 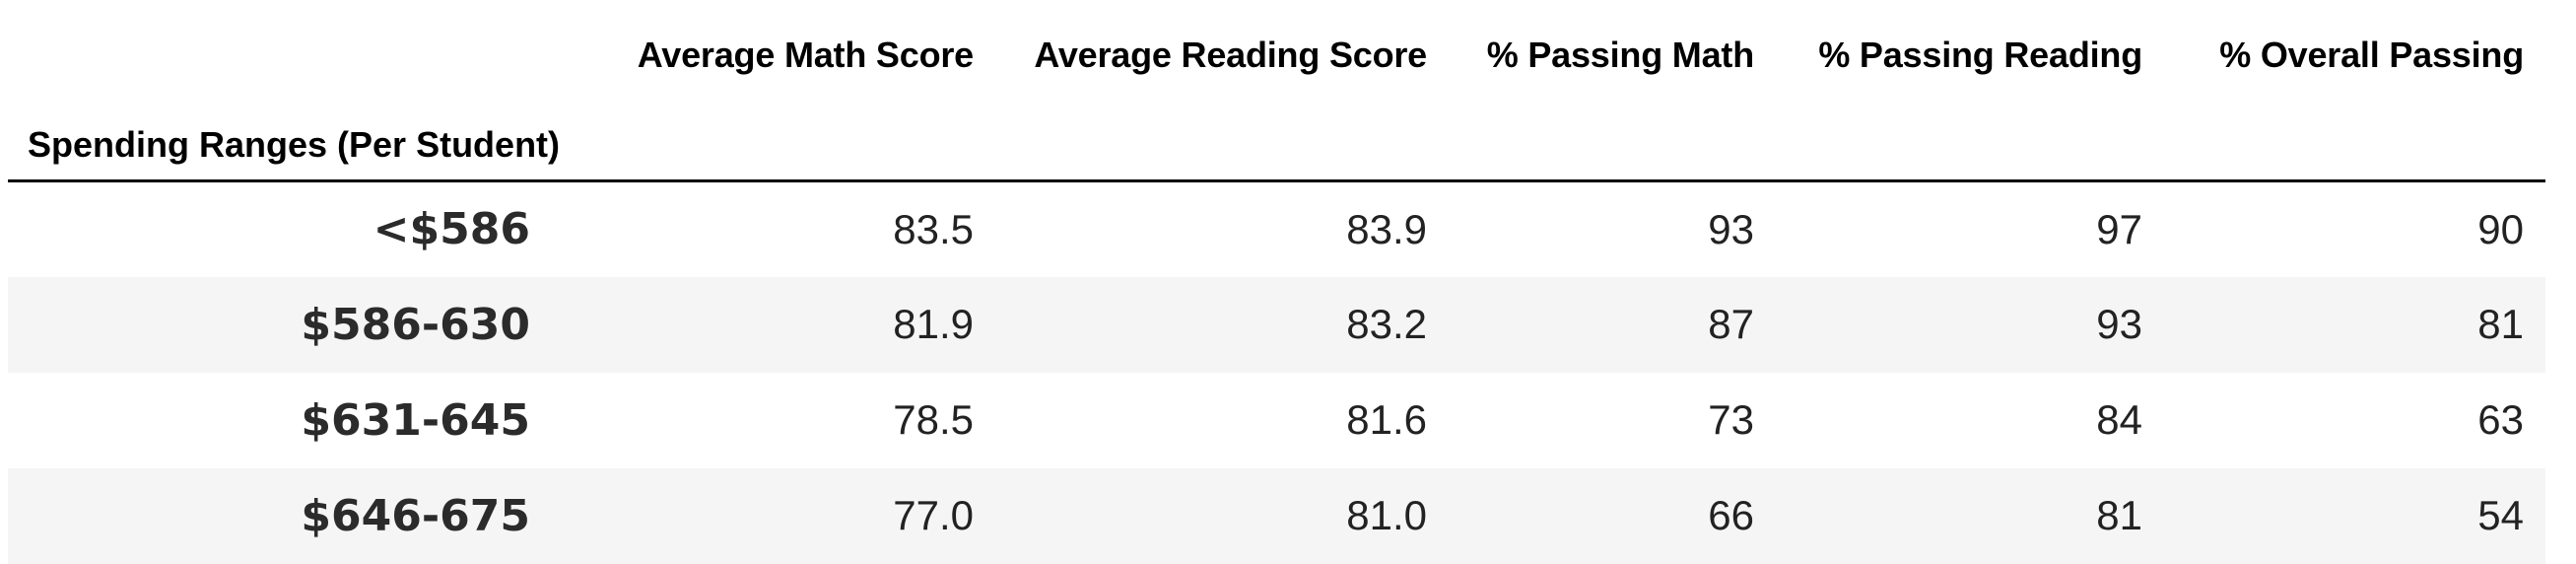 What do you see at coordinates (451, 229) in the screenshot?
I see `row-label: <$586` at bounding box center [451, 229].